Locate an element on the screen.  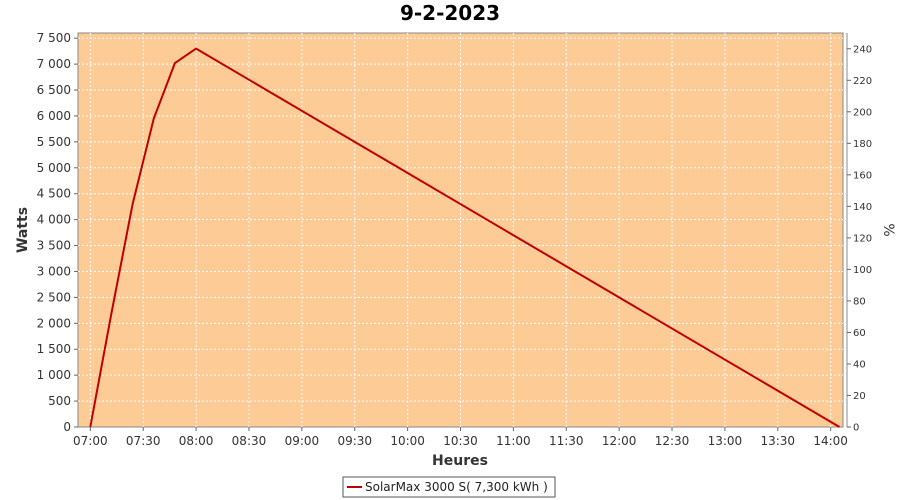
y2-tick-label: 60 is located at coordinates (859, 333).